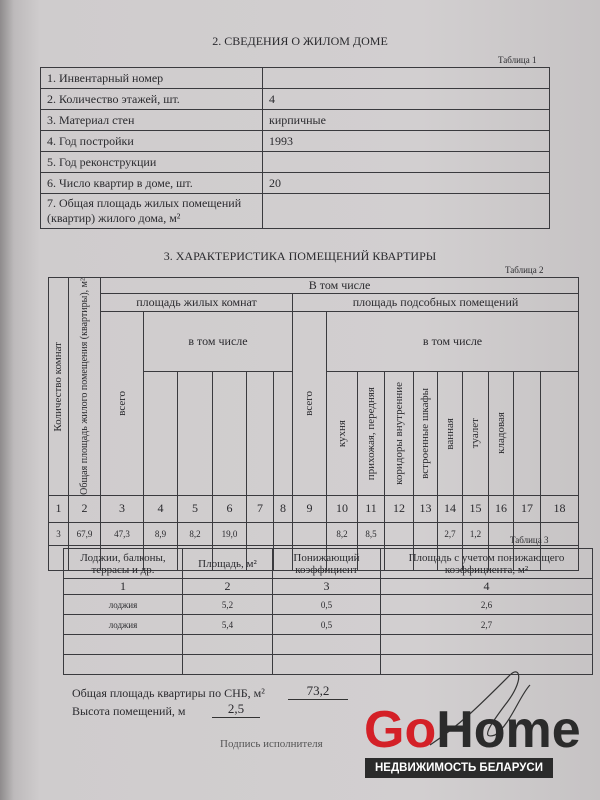 Image resolution: width=600 pixels, height=800 pixels. What do you see at coordinates (480, 708) in the screenshot?
I see `signature-mark` at bounding box center [480, 708].